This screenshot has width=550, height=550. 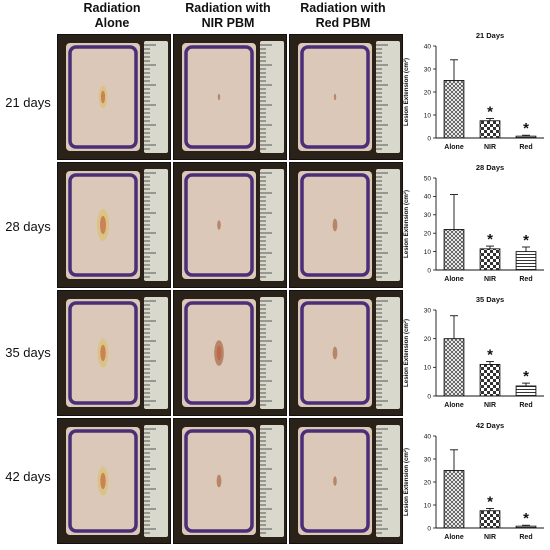 What do you see at coordinates (490, 425) in the screenshot?
I see `chart-title: 42 Days` at bounding box center [490, 425].